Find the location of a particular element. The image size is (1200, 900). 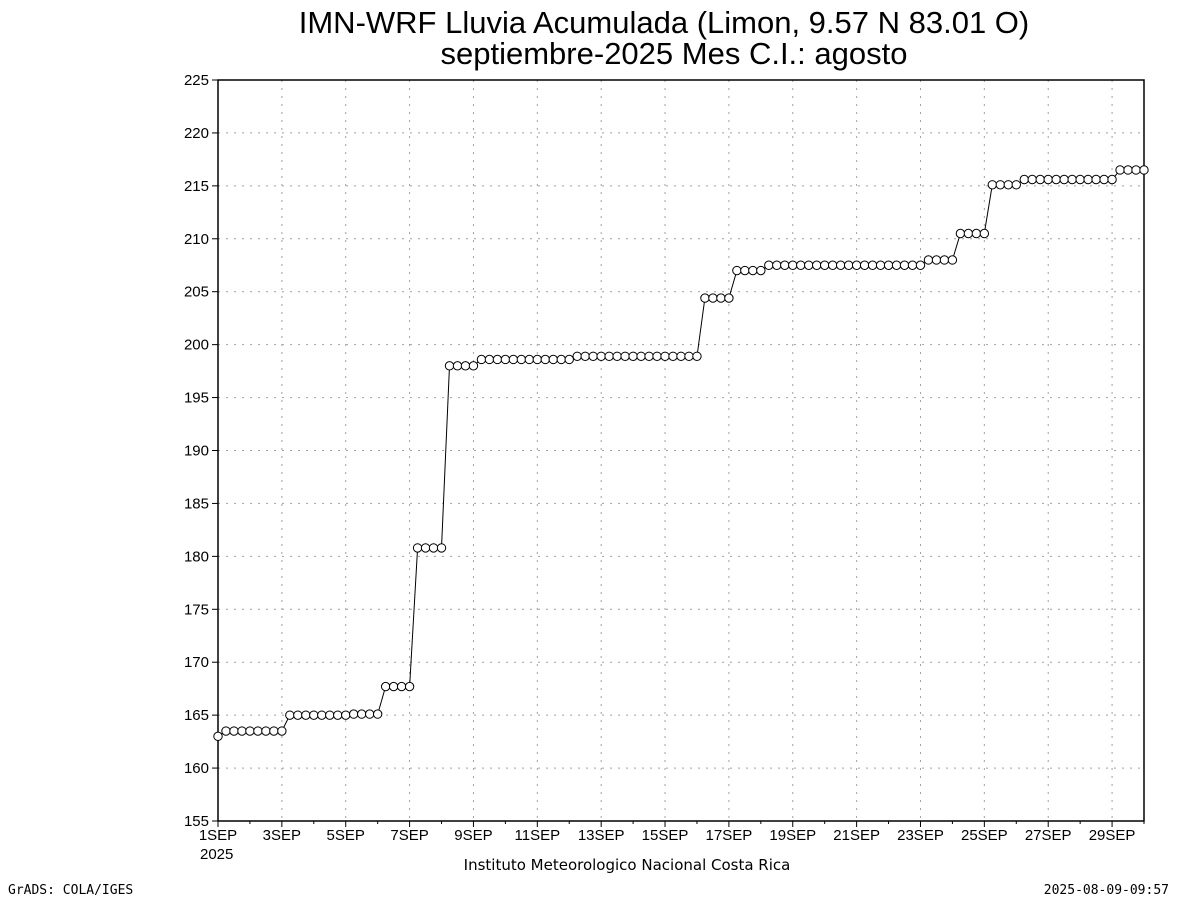

footer-left: GrADS: COLA/IGES is located at coordinates (70, 890).